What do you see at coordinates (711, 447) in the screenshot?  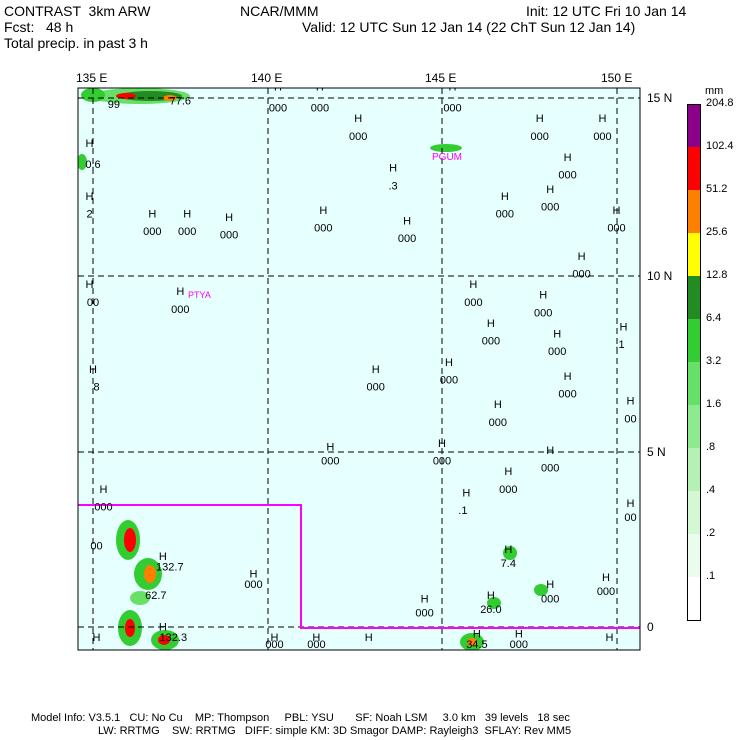 I see `colorbar-level-label: .8` at bounding box center [711, 447].